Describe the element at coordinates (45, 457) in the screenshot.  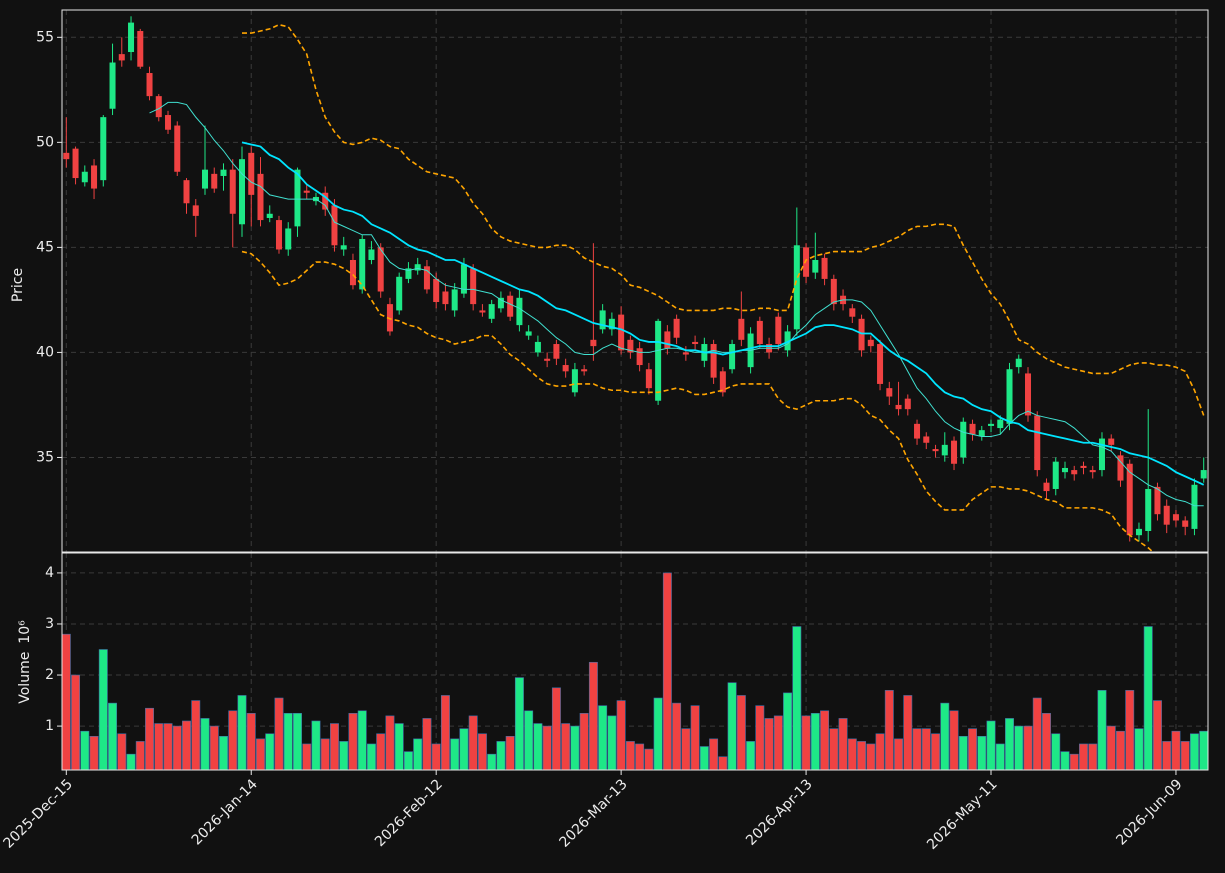
I see `y-tick-label: 35` at that location.